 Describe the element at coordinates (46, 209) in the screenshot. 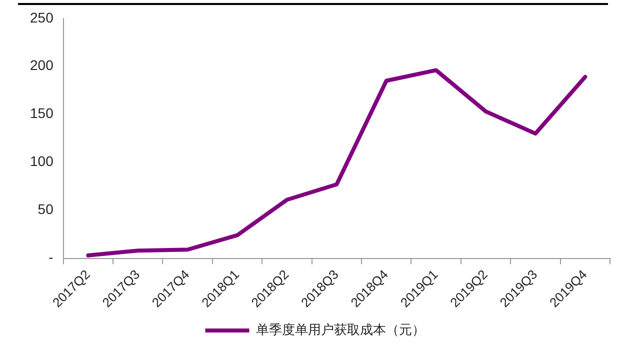

I see `y-tick-label: 50` at that location.